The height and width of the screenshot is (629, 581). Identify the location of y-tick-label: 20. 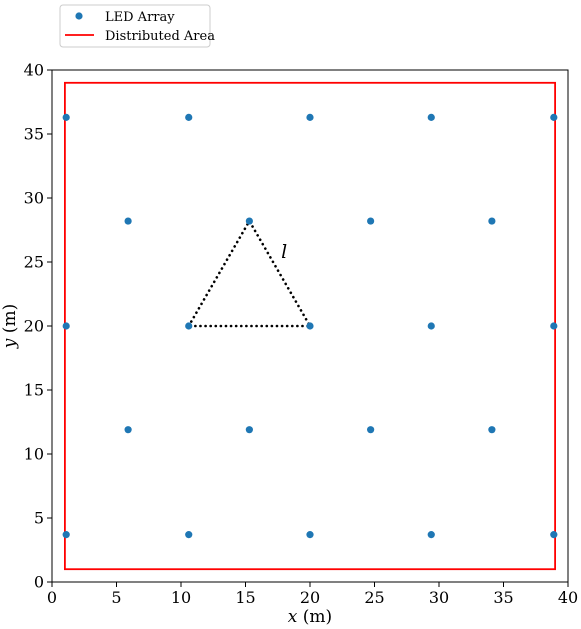
(34, 326).